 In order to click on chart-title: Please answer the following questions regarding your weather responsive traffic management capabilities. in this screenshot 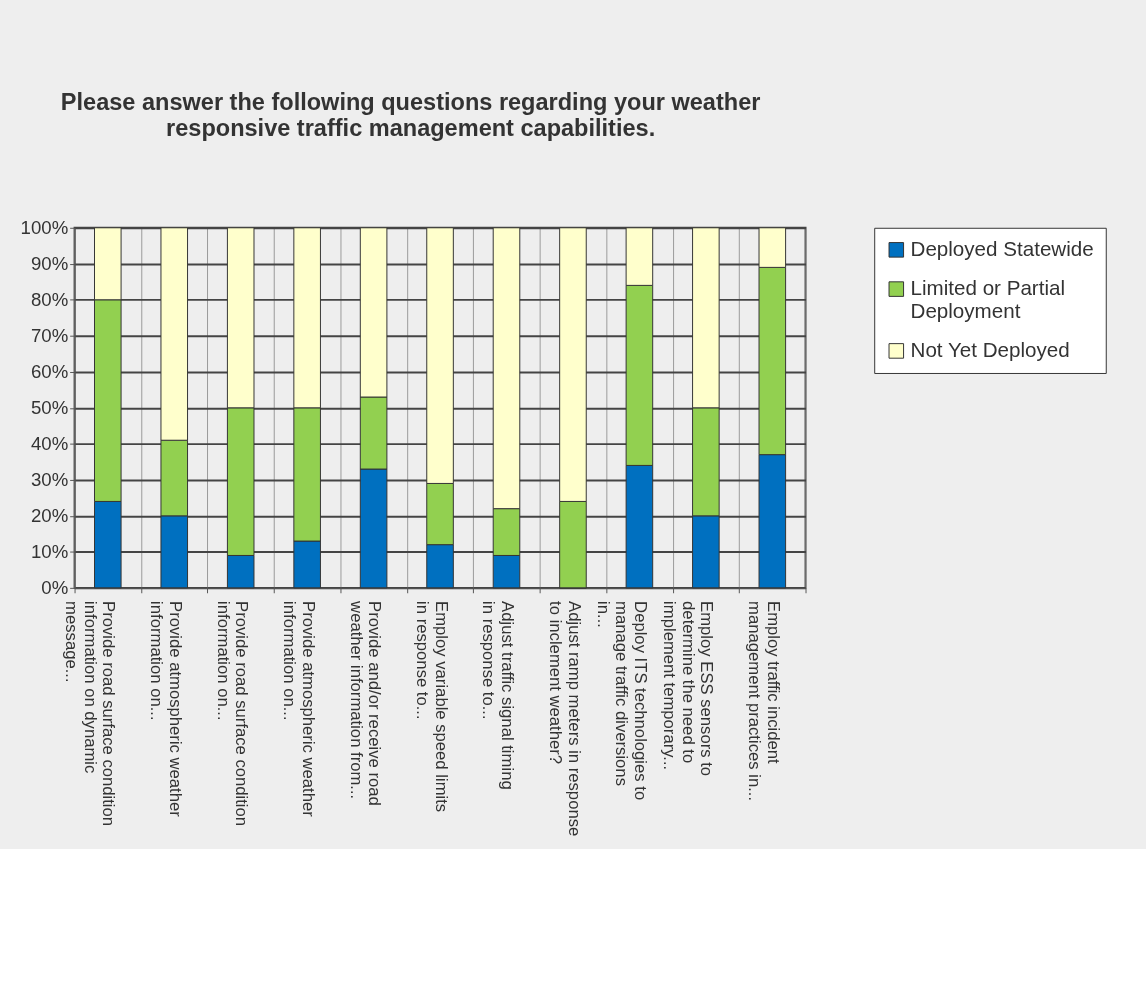, I will do `click(410, 115)`.